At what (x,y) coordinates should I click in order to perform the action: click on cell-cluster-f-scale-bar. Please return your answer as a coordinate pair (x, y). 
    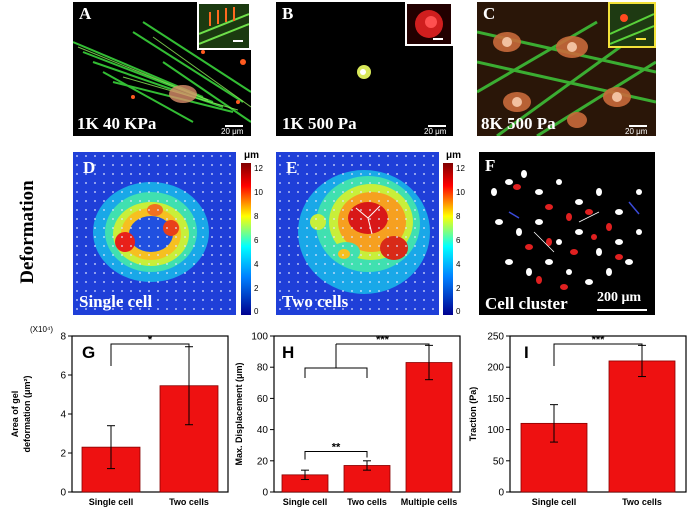
    Looking at the image, I should click on (622, 310).